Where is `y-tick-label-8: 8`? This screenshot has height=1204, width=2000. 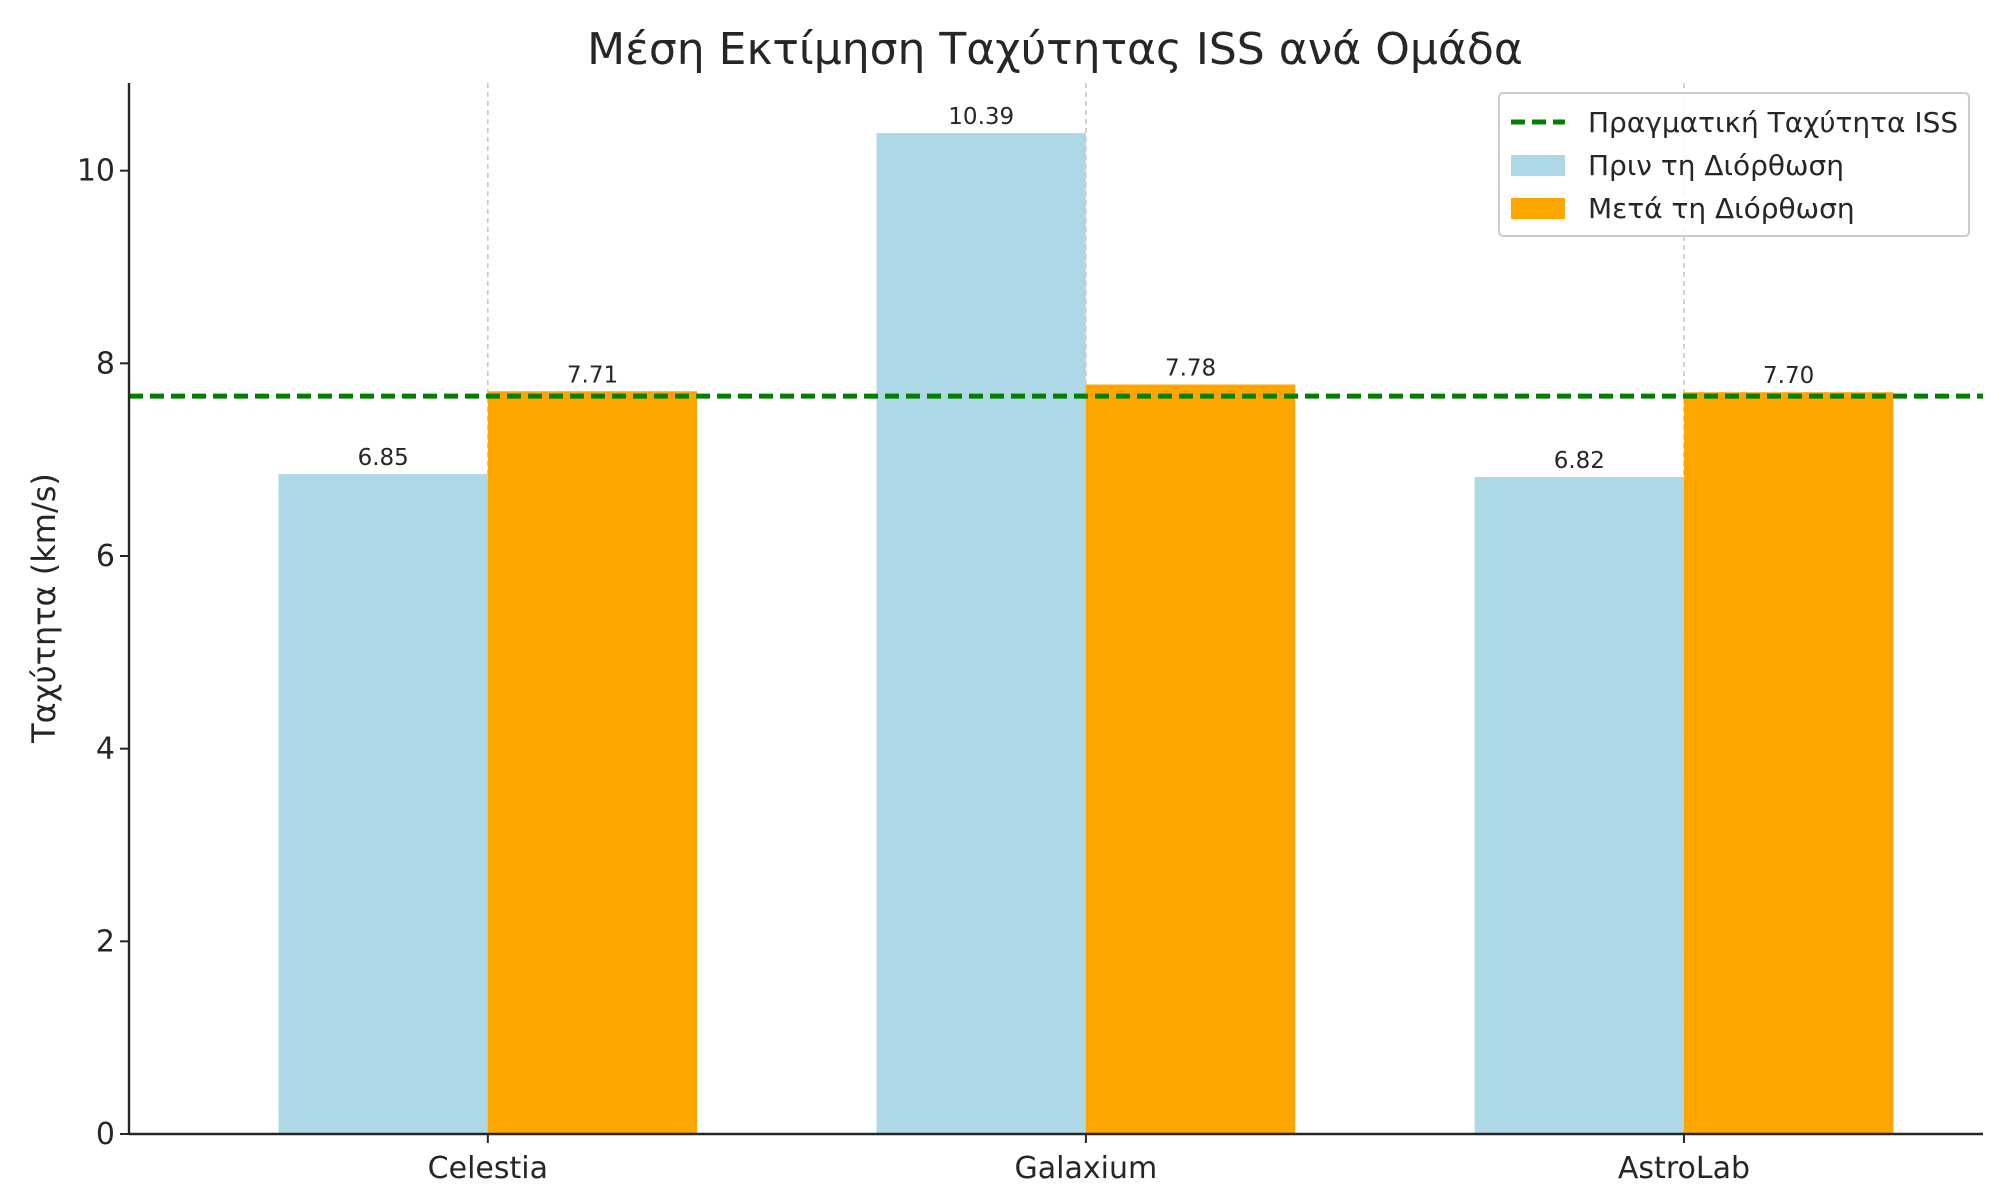
y-tick-label-8: 8 is located at coordinates (105, 363).